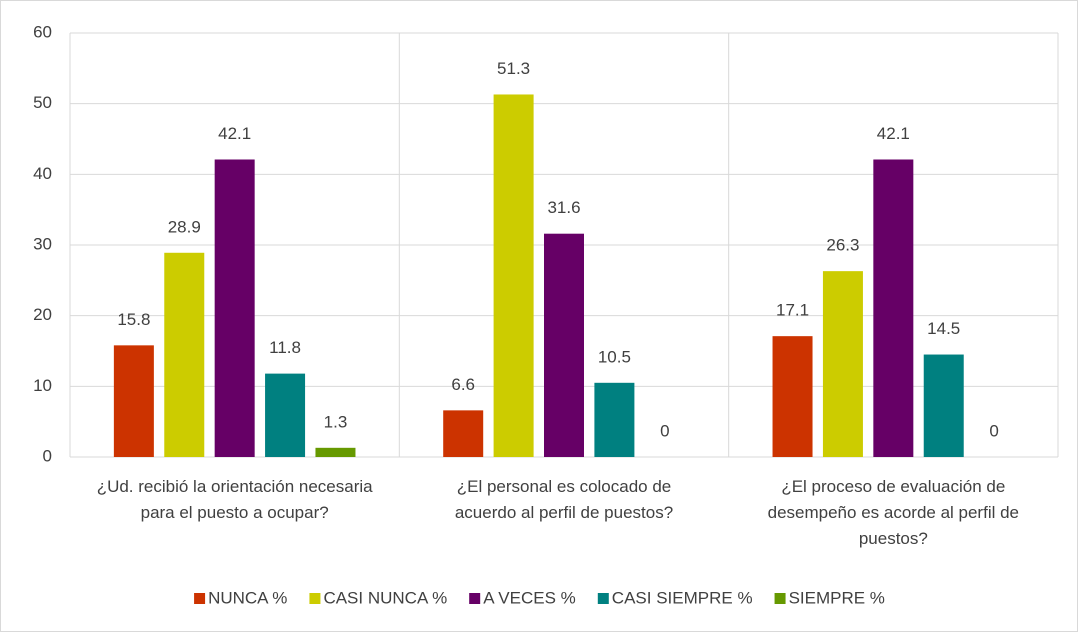  What do you see at coordinates (42, 31) in the screenshot?
I see `y-tick-label: 60` at bounding box center [42, 31].